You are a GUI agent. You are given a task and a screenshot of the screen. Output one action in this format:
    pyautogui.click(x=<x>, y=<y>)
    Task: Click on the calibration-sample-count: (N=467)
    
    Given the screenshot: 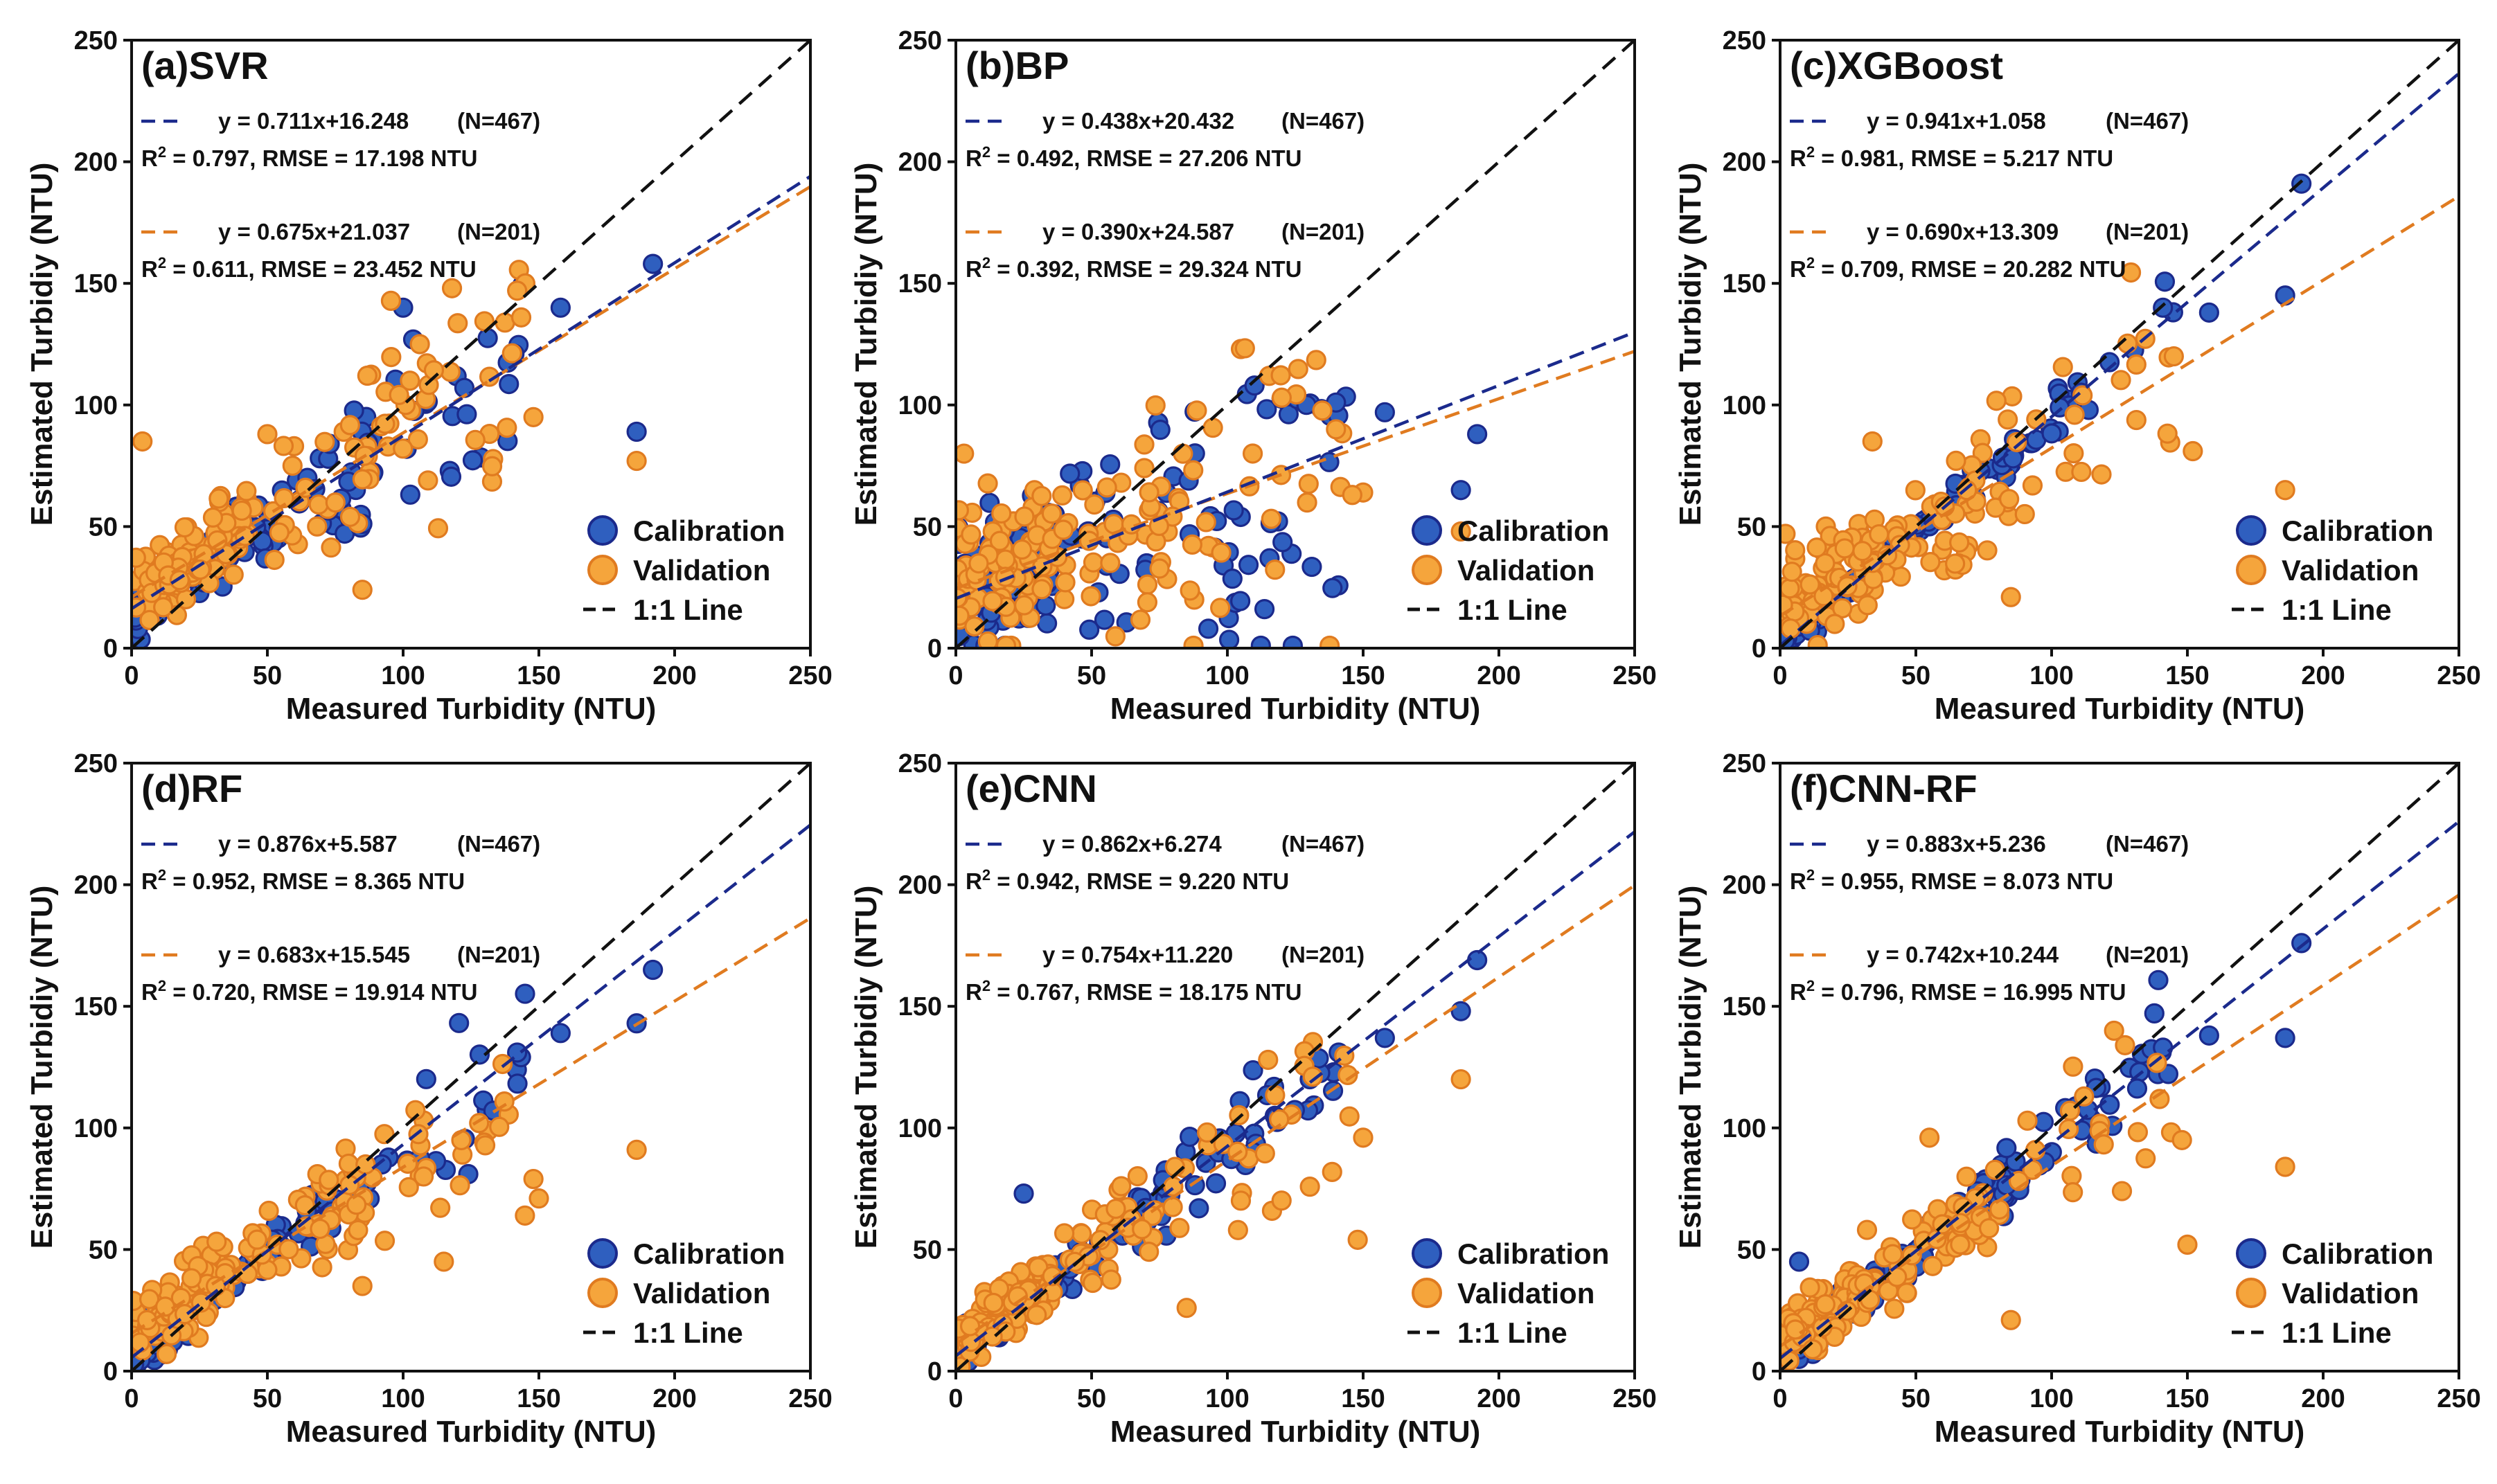 What is the action you would take?
    pyautogui.click(x=498, y=121)
    